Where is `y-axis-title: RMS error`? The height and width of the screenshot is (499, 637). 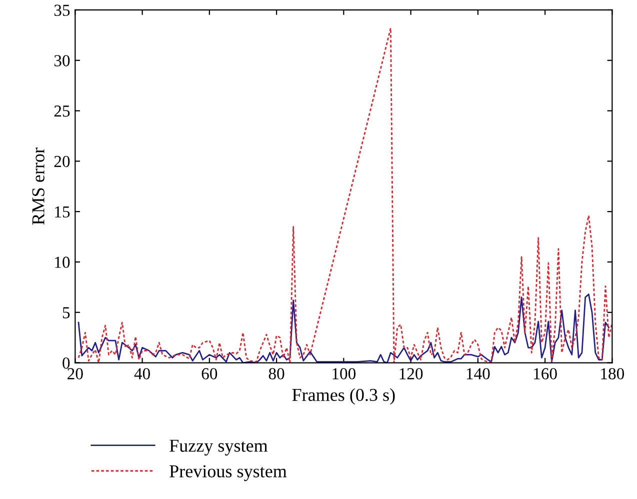
y-axis-title: RMS error is located at coordinates (38, 186).